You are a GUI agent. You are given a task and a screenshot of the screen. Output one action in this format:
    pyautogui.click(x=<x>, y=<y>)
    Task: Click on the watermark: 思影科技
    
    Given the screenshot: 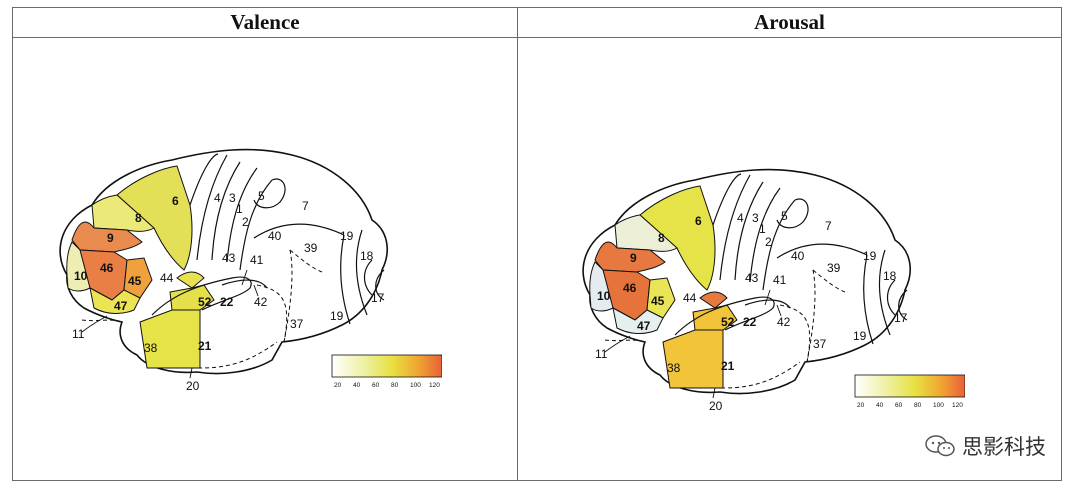 What is the action you would take?
    pyautogui.click(x=985, y=446)
    